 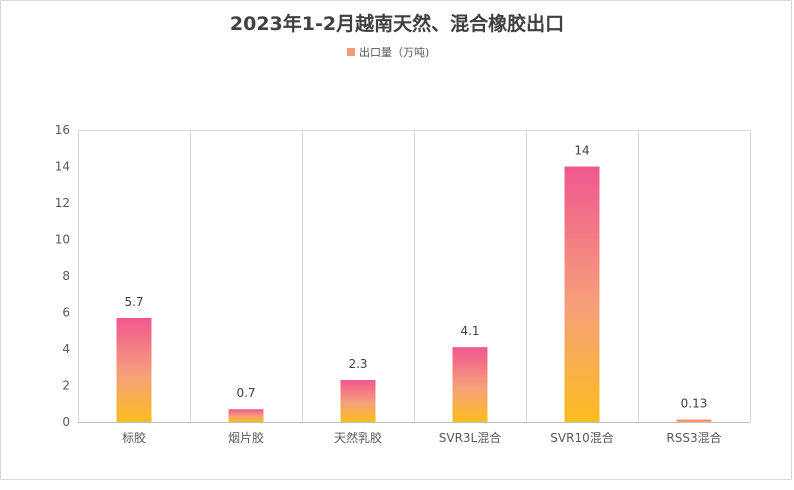 What do you see at coordinates (581, 151) in the screenshot?
I see `data-label: 14` at bounding box center [581, 151].